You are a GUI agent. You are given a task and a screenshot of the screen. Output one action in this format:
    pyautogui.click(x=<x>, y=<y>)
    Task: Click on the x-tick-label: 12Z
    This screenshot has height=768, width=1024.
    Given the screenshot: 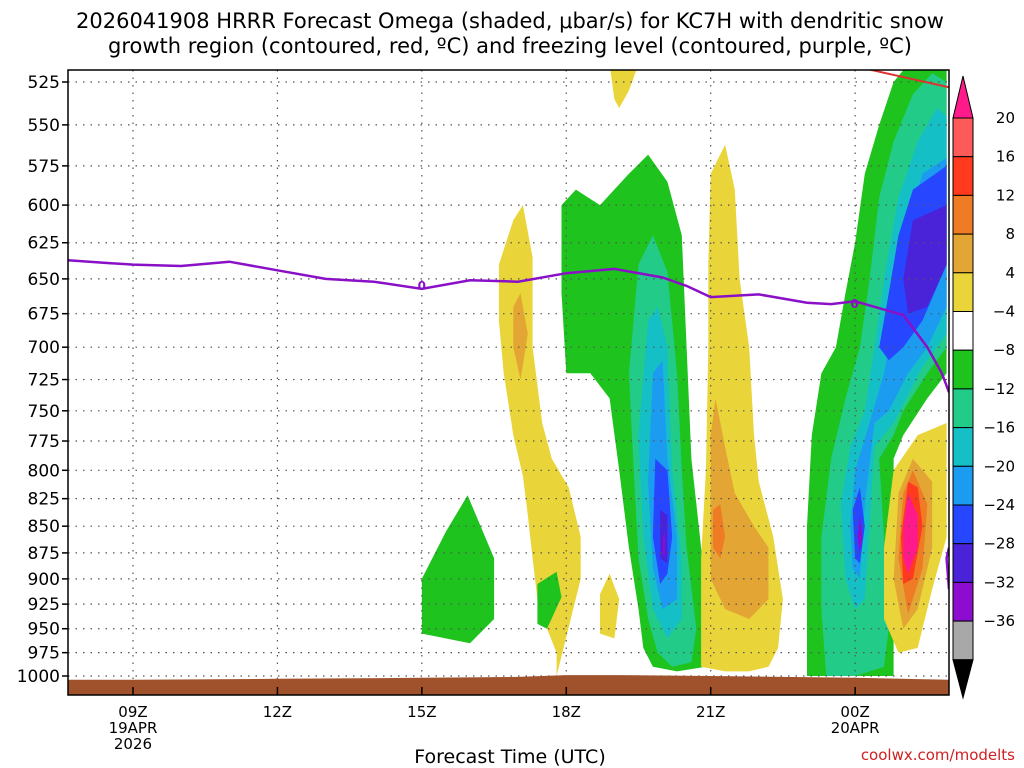 What is the action you would take?
    pyautogui.click(x=277, y=712)
    